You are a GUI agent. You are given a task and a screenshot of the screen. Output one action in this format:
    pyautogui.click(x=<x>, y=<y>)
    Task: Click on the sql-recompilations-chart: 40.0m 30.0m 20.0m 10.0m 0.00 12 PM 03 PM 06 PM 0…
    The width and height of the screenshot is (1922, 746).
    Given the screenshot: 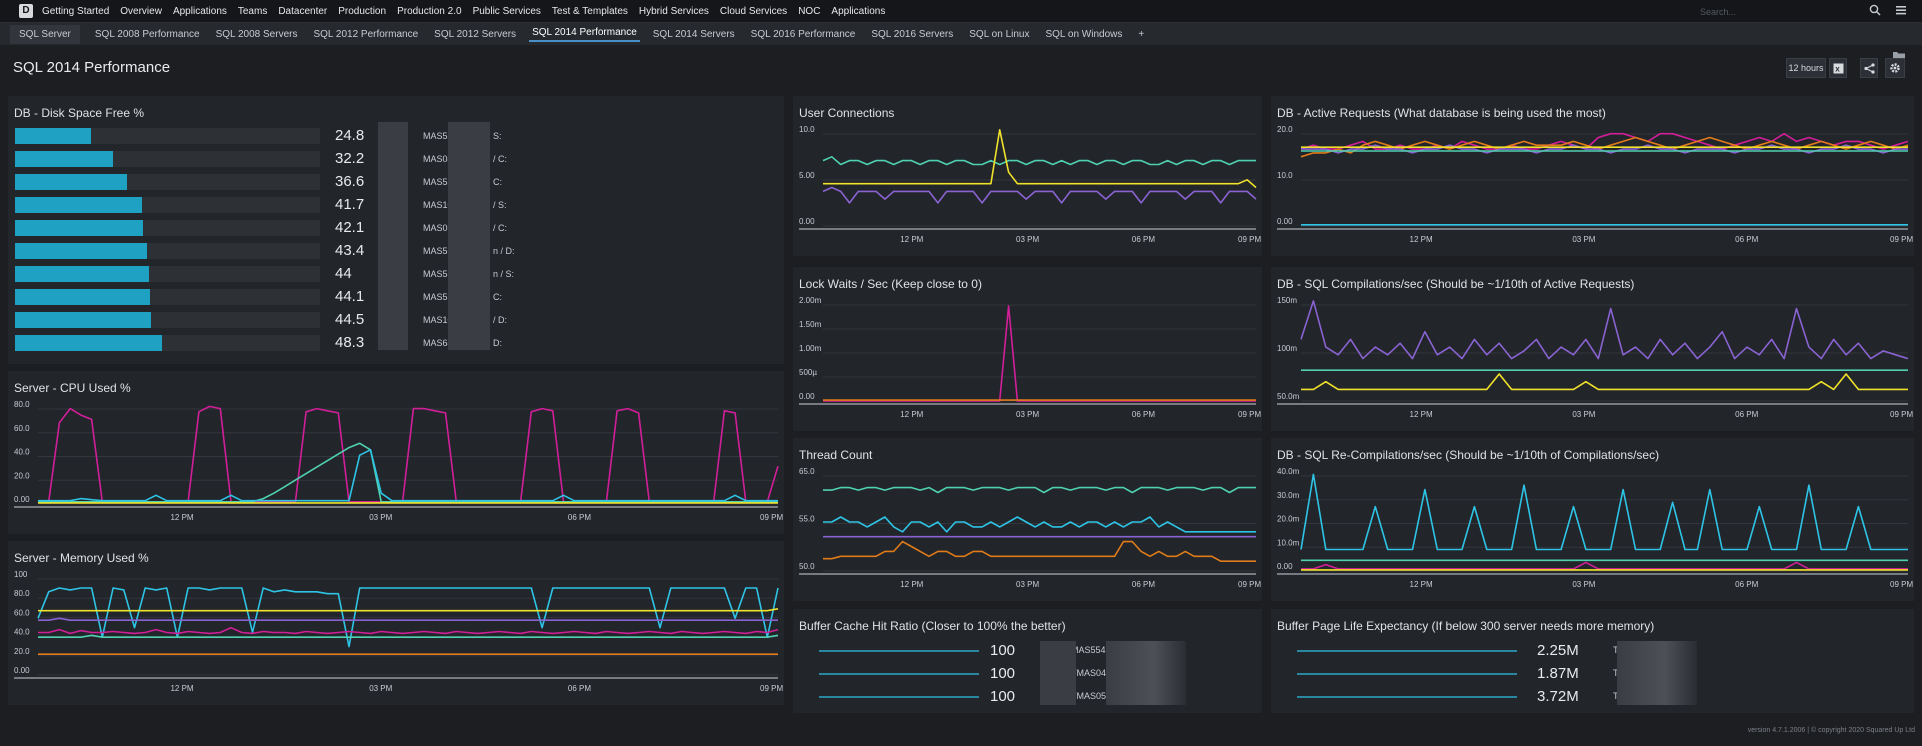 What is the action you would take?
    pyautogui.click(x=1595, y=528)
    